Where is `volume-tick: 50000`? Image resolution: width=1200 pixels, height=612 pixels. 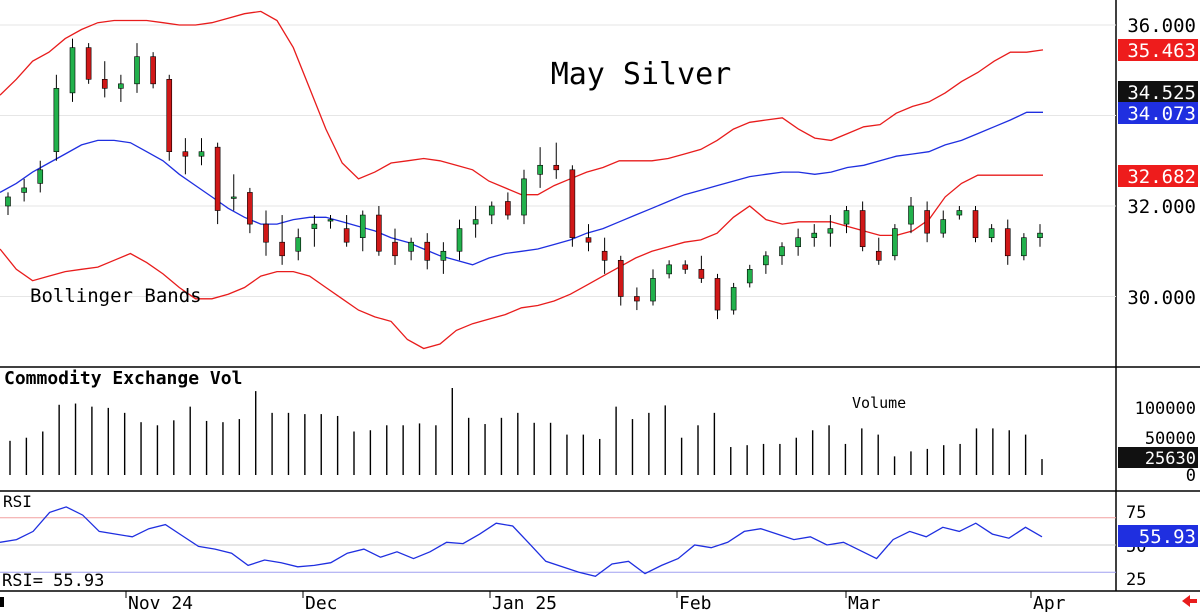 volume-tick: 50000 is located at coordinates (1170, 439).